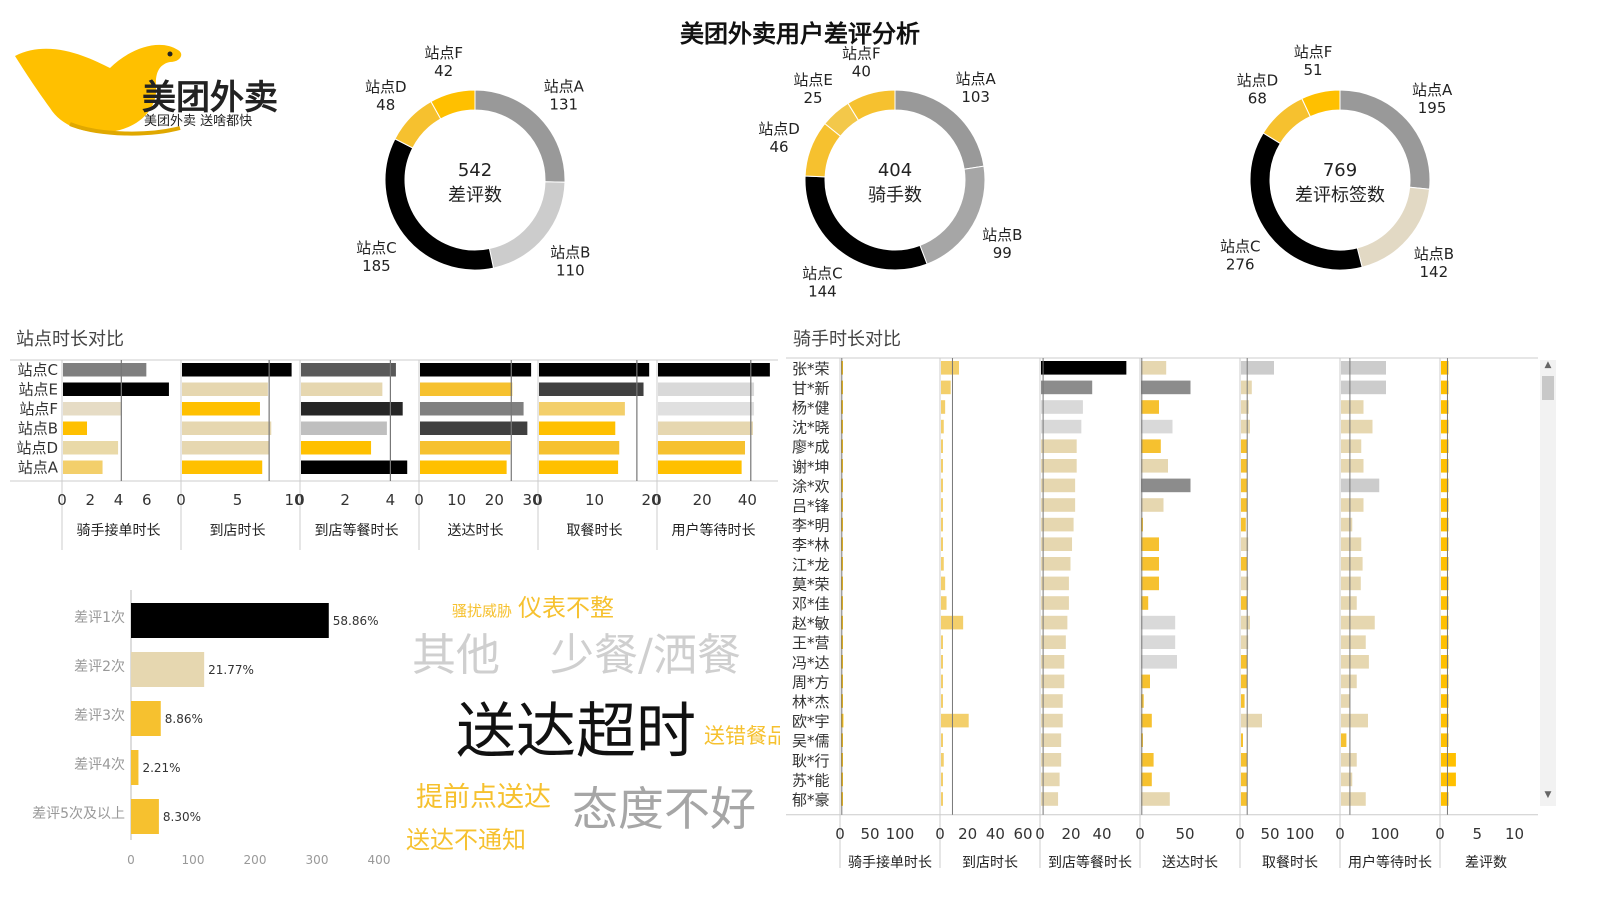 This screenshot has width=1600, height=900. Describe the element at coordinates (99, 765) in the screenshot. I see `category-label: 差评4次` at that location.